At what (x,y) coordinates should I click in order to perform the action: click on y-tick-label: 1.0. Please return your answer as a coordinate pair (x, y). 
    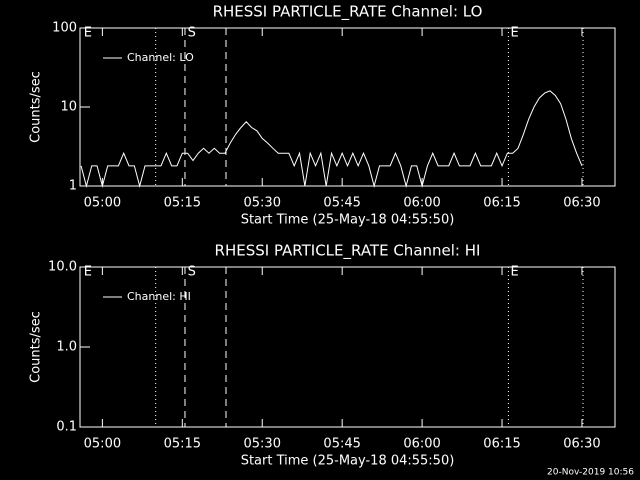
    Looking at the image, I should click on (66, 347).